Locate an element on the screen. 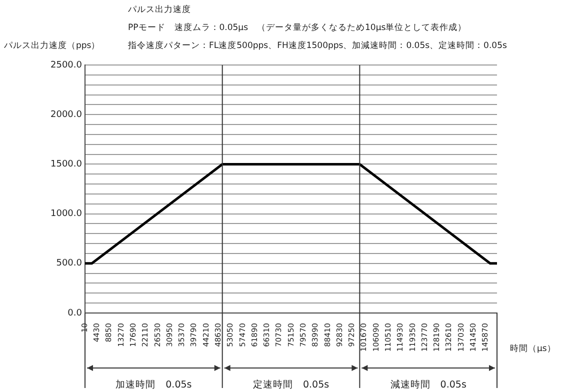  chart-subtitle: PPモード 速度ムラ：0.05μs （データ量が多くなるため10μs単位として表作成） is located at coordinates (297, 28).